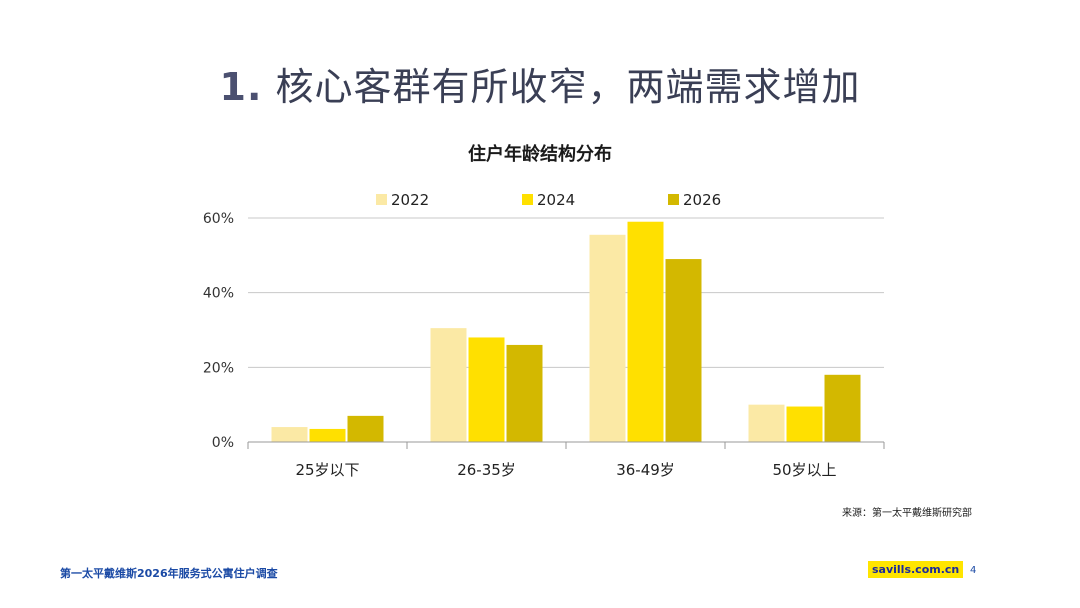 The image size is (1080, 608). Describe the element at coordinates (169, 573) in the screenshot. I see `footer-report-title: 第一太平戴维斯2026年服务式公寓住户调查` at that location.